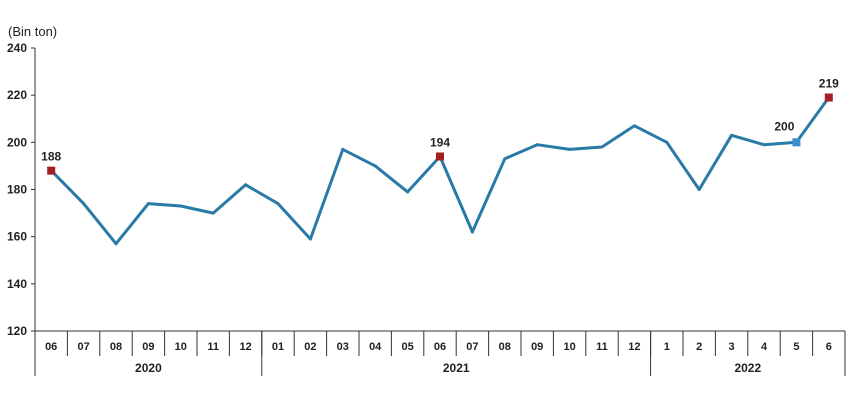  Describe the element at coordinates (51, 157) in the screenshot. I see `data-label: 188` at that location.